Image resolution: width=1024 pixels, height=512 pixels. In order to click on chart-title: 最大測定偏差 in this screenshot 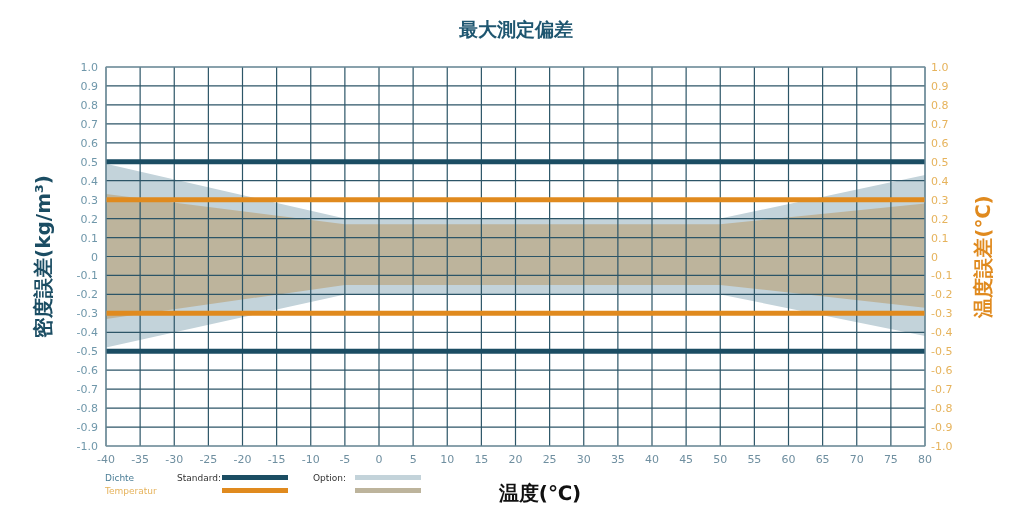, I will do `click(515, 29)`.